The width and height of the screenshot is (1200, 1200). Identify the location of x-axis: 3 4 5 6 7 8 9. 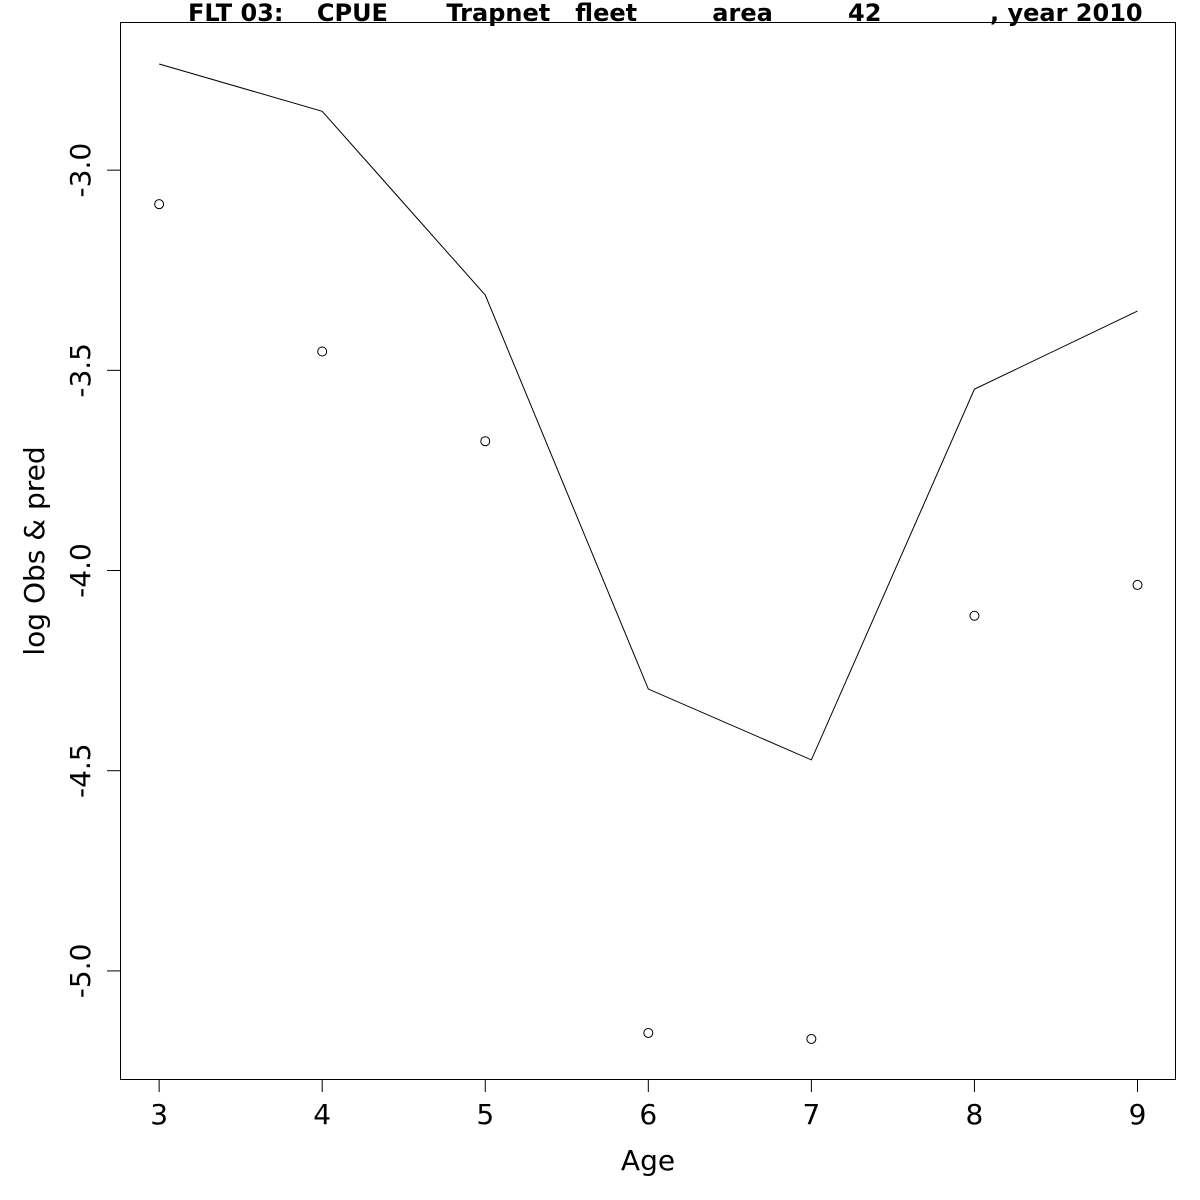
(648, 1105).